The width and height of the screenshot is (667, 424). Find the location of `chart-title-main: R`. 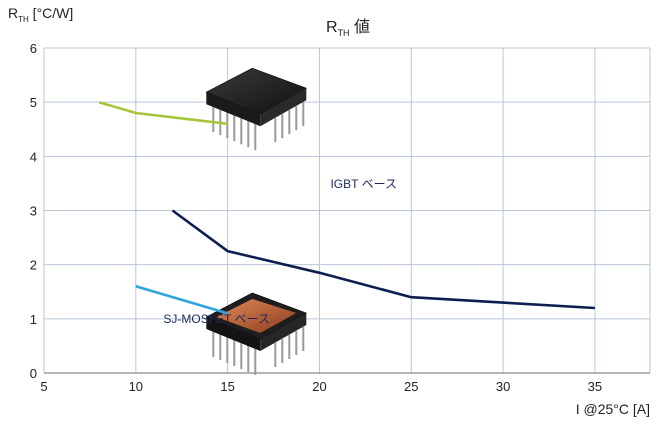

chart-title-main: R is located at coordinates (332, 27).